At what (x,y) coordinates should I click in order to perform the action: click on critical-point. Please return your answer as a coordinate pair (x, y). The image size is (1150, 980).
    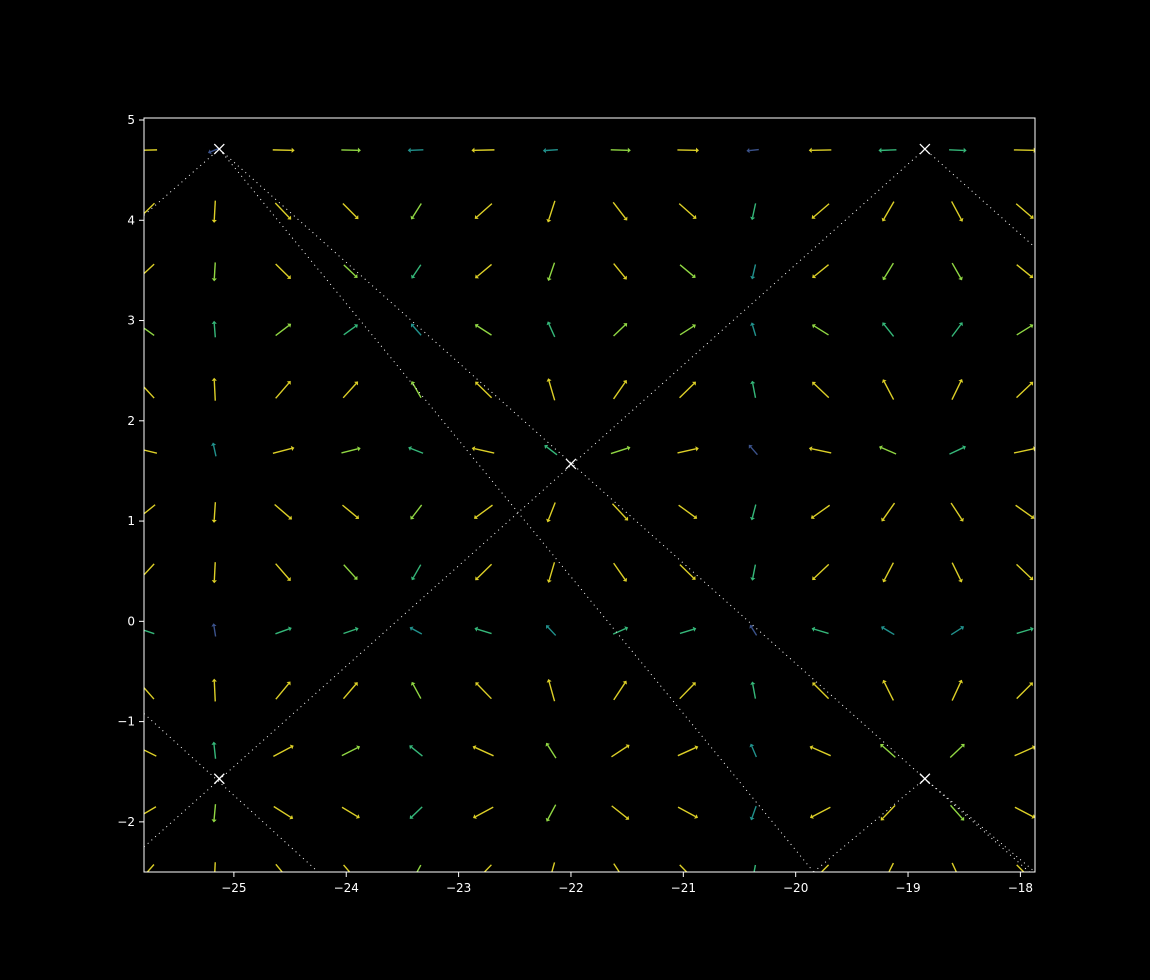
    Looking at the image, I should click on (219, 779).